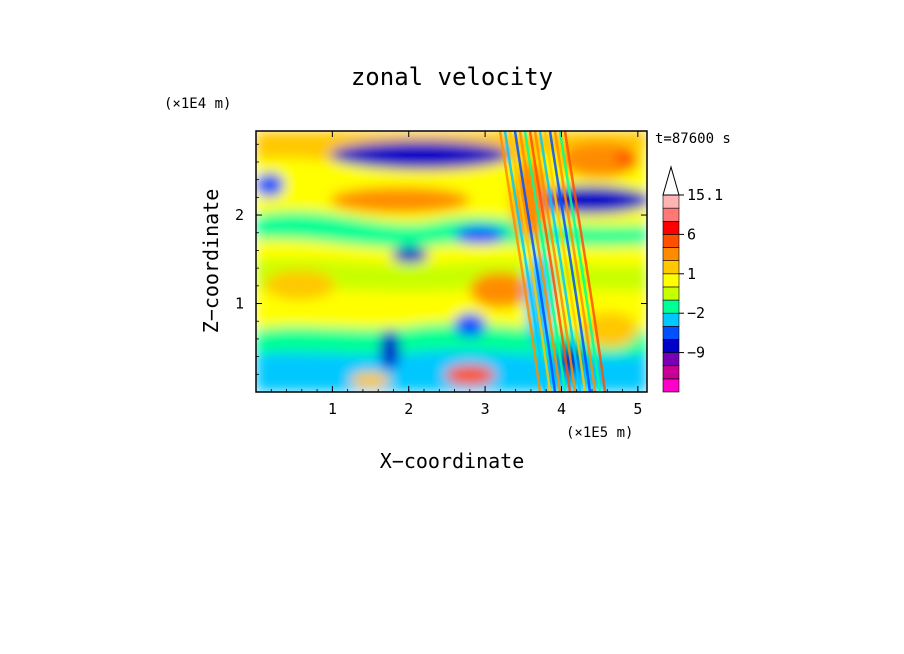 The width and height of the screenshot is (904, 654). What do you see at coordinates (452, 77) in the screenshot?
I see `chart-title: zonal velocity` at bounding box center [452, 77].